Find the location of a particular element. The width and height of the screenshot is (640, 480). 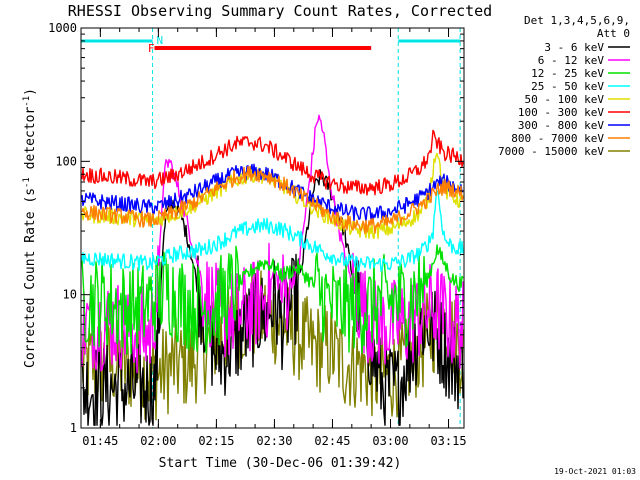

y-axis-label-mid: detector is located at coordinates (30, 142).